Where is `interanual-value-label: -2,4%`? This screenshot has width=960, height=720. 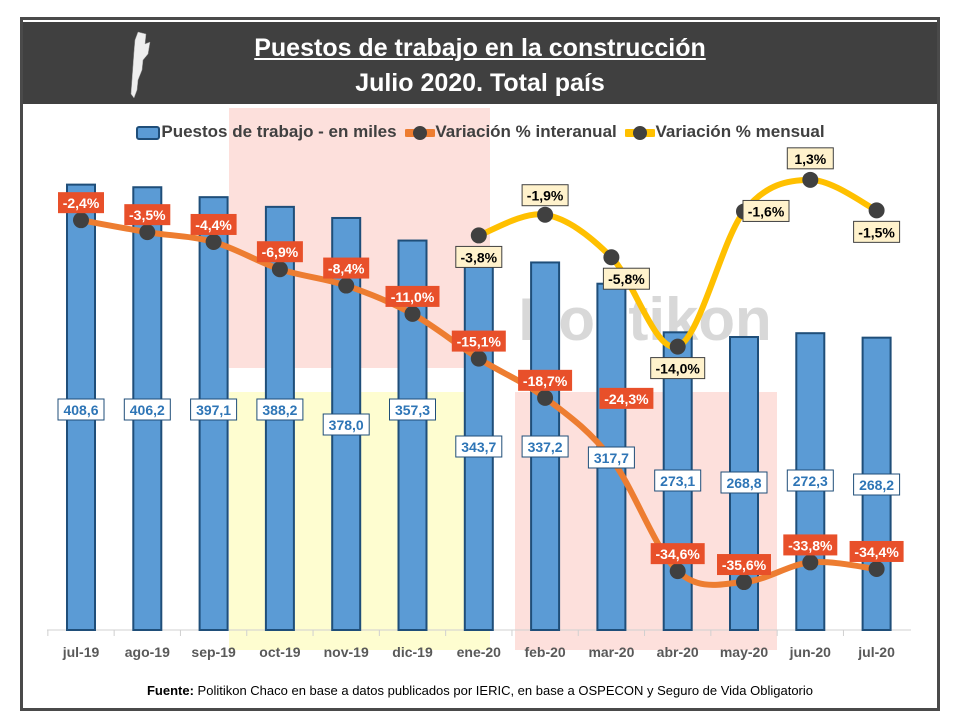
interanual-value-label: -2,4% is located at coordinates (81, 203).